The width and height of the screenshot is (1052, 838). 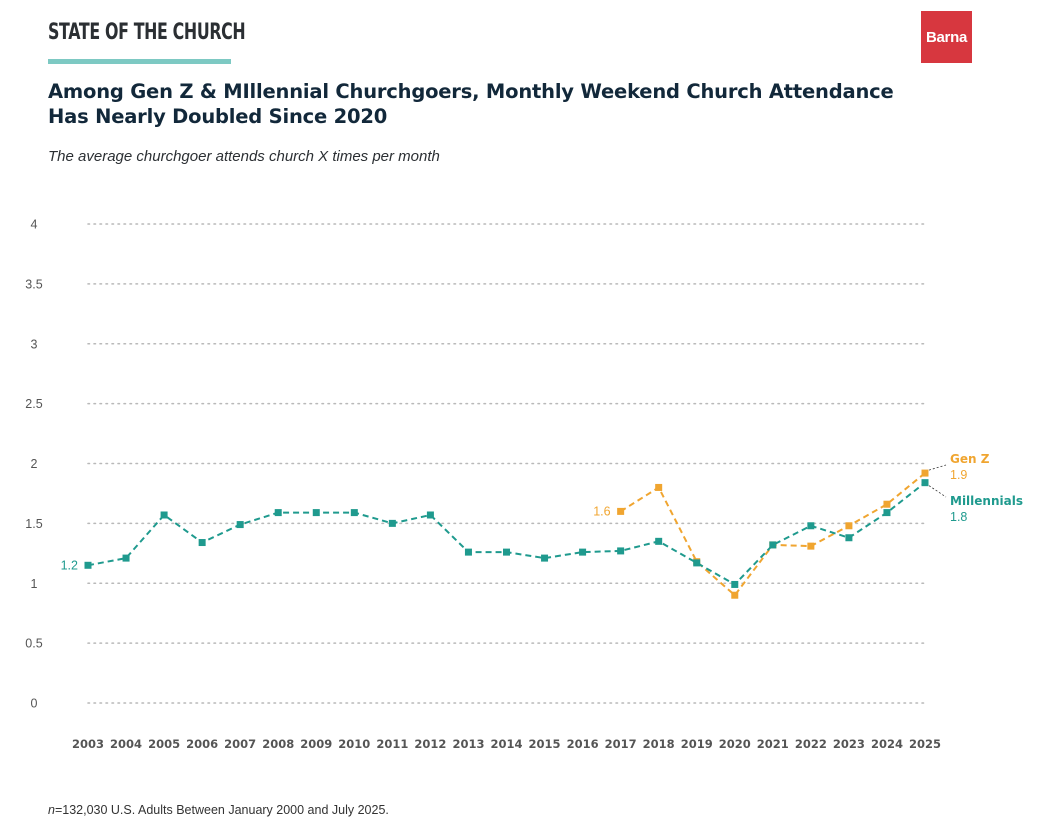 I want to click on millennials-series-line, so click(x=506, y=533).